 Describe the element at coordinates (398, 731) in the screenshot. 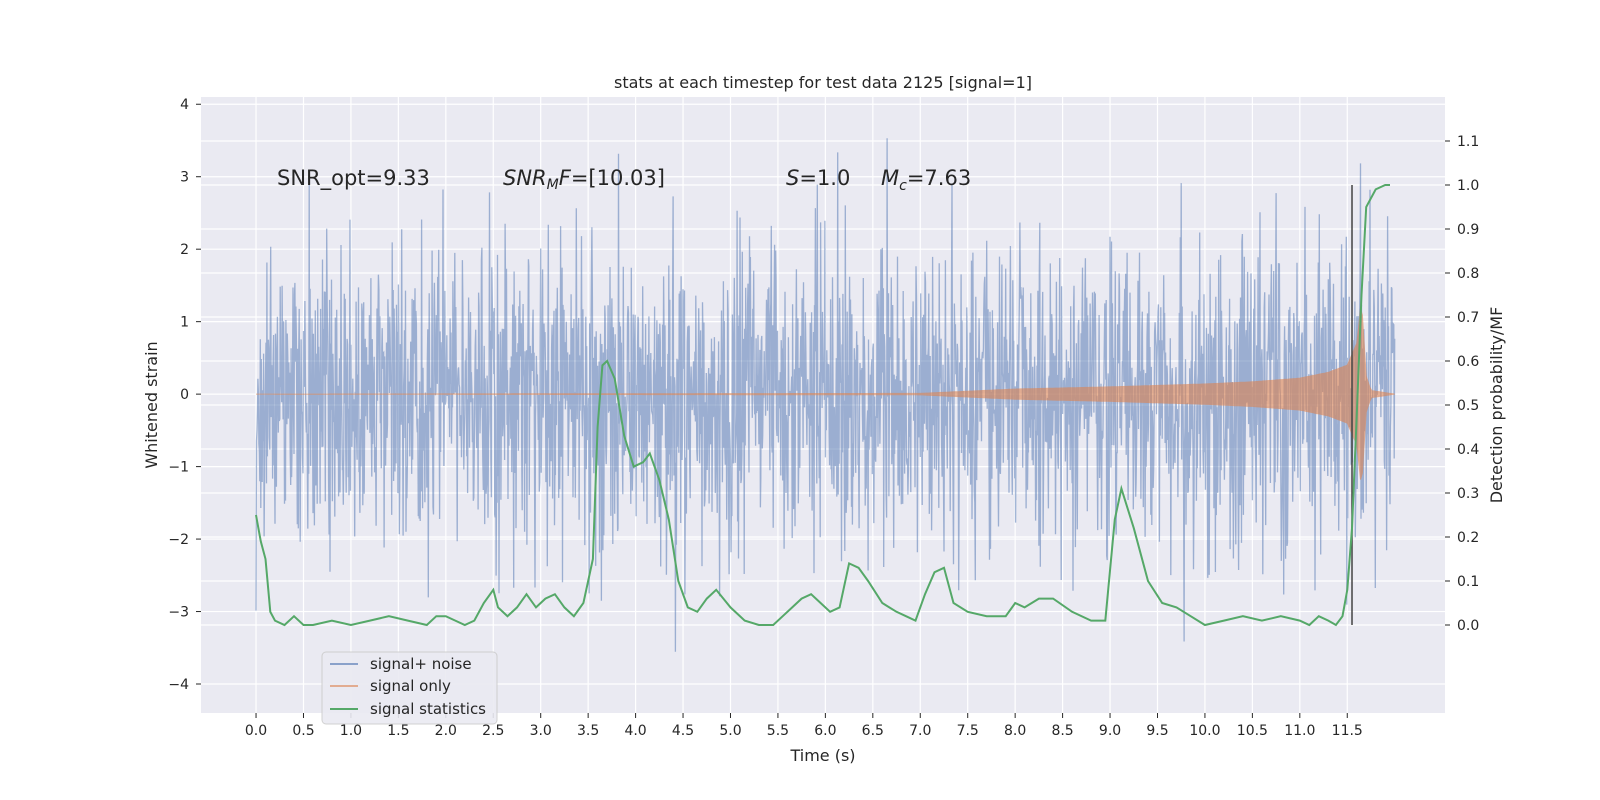

I see `x-tick-label: 1.5` at that location.